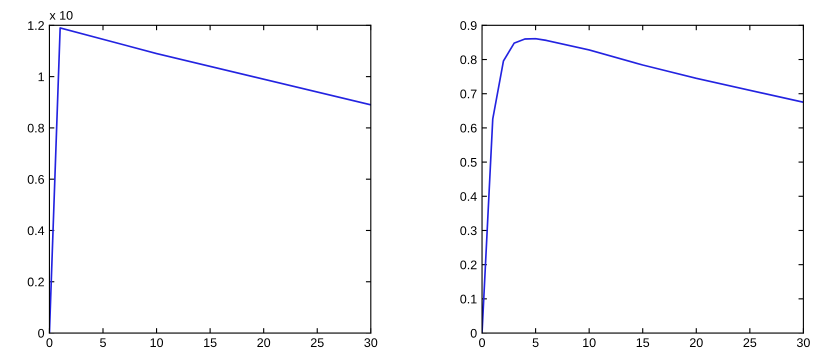  What do you see at coordinates (468, 94) in the screenshot?
I see `y-tick-label: 0.7` at bounding box center [468, 94].